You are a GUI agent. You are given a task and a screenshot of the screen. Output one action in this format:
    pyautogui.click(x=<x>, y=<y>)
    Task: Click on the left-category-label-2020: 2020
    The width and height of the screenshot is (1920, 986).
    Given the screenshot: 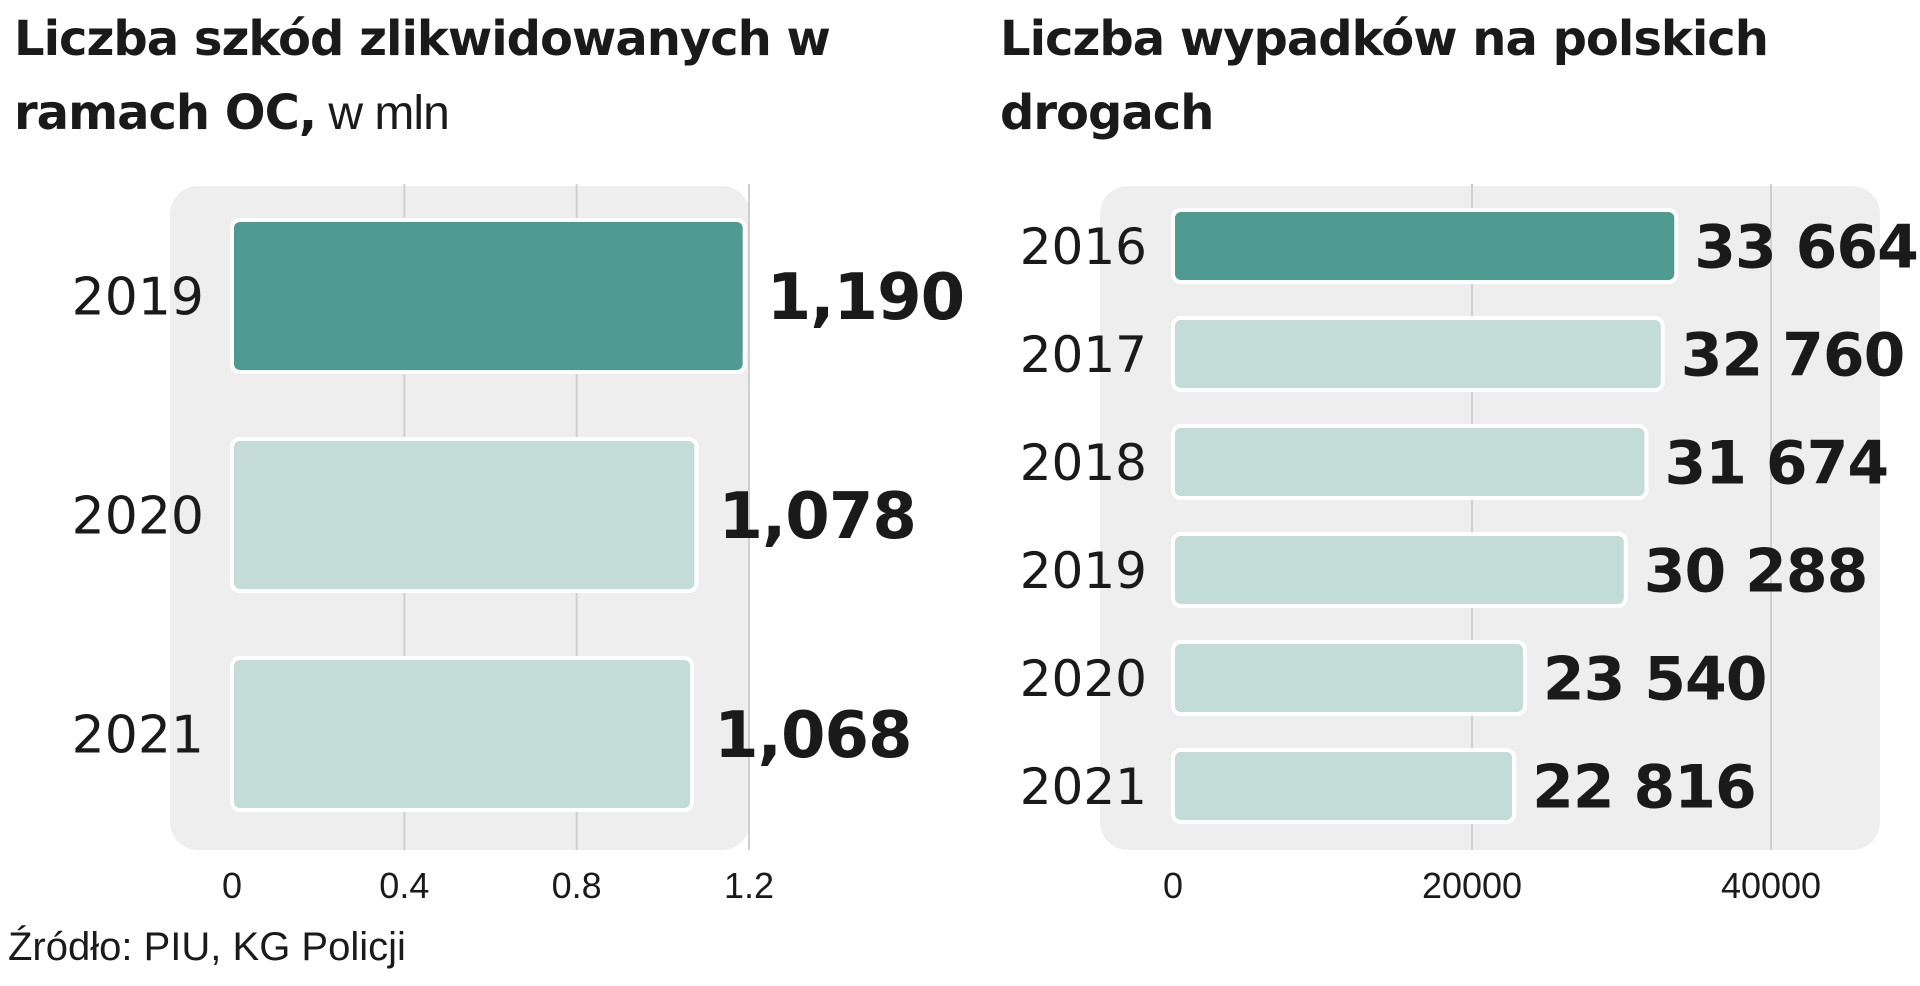 What is the action you would take?
    pyautogui.click(x=138, y=517)
    